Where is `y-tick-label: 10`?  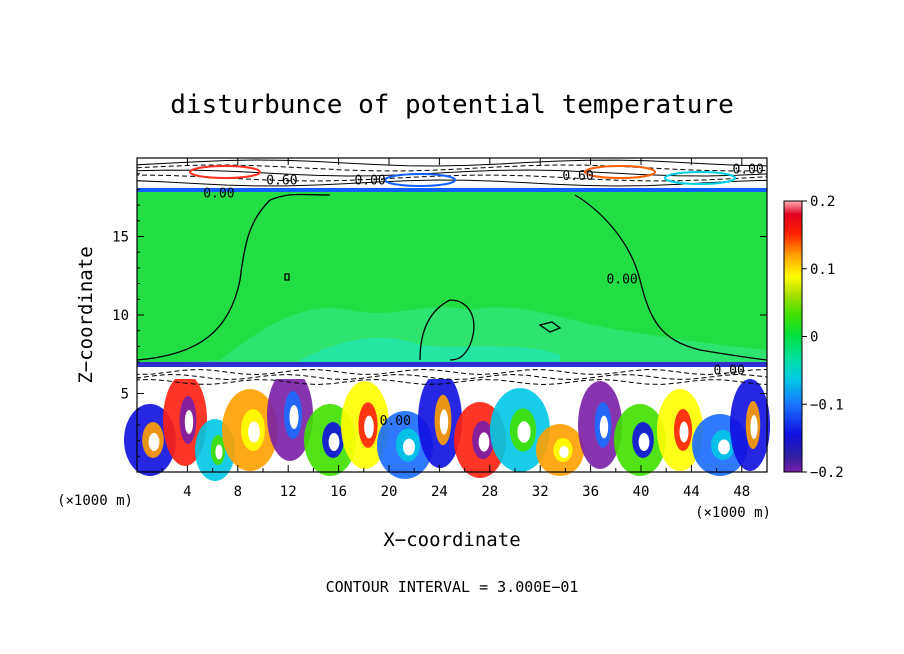
y-tick-label: 10 is located at coordinates (120, 316).